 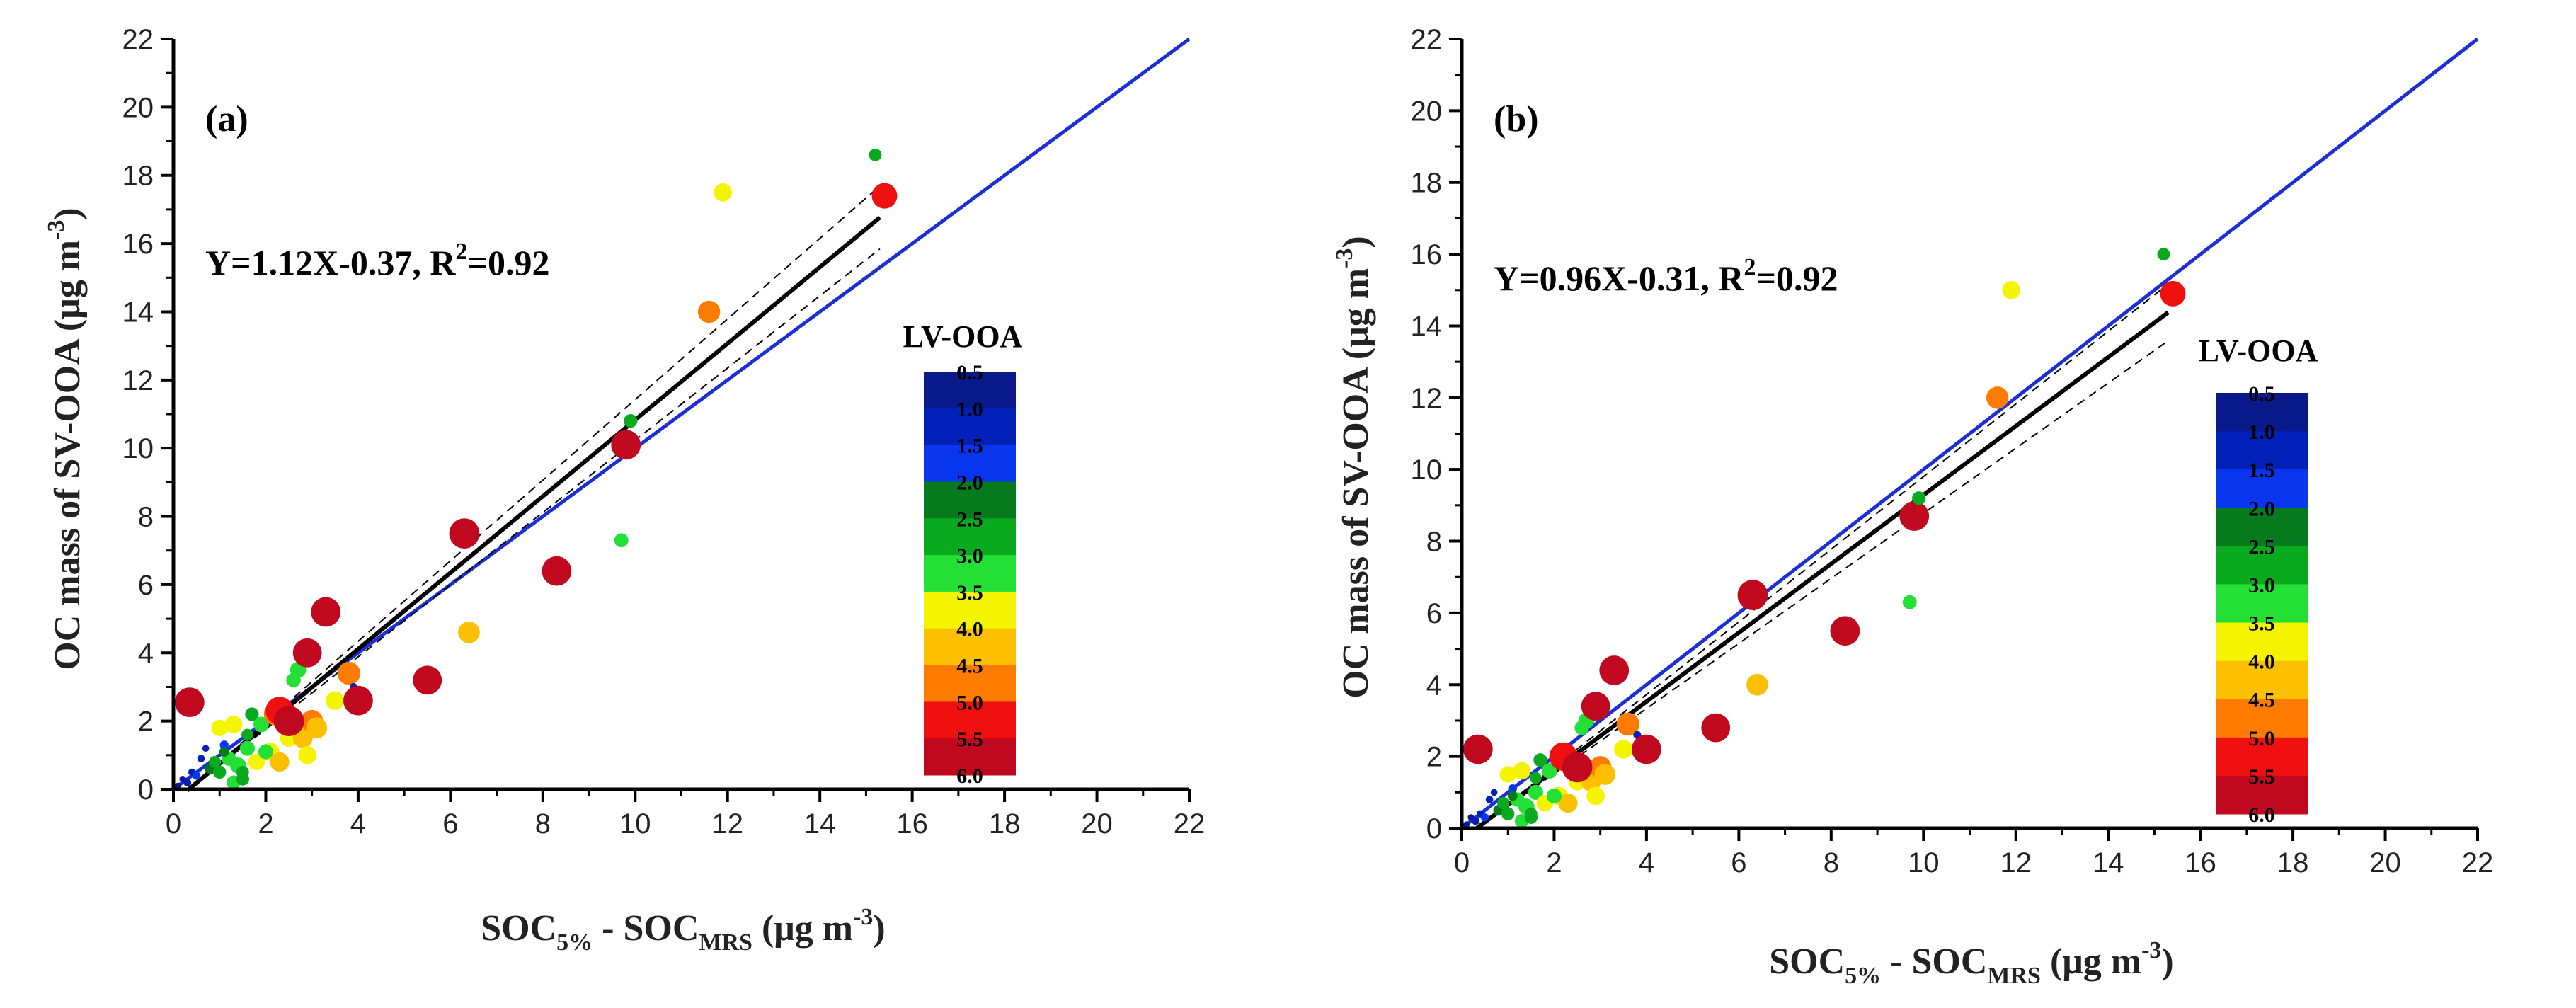 What do you see at coordinates (65, 438) in the screenshot?
I see `y-axis-title: OC mass of SV-OOA (μg m-3)` at bounding box center [65, 438].